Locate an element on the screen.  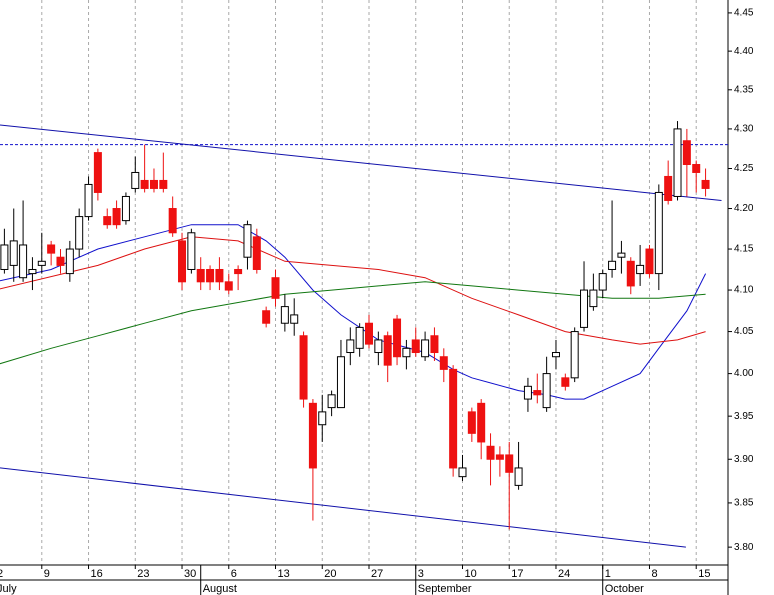
month-label: July is located at coordinates (8, 589).